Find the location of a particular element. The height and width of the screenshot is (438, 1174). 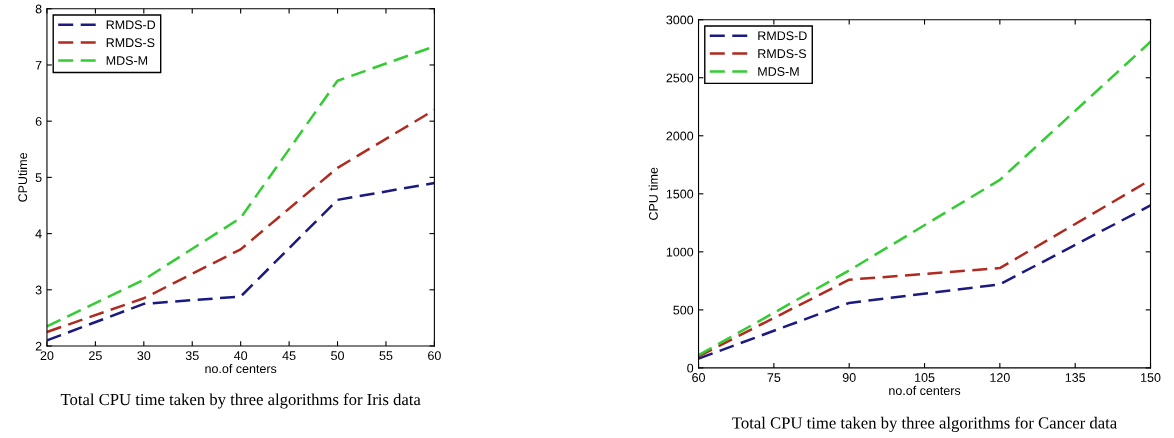

y-tick-label: 1500 is located at coordinates (680, 194).